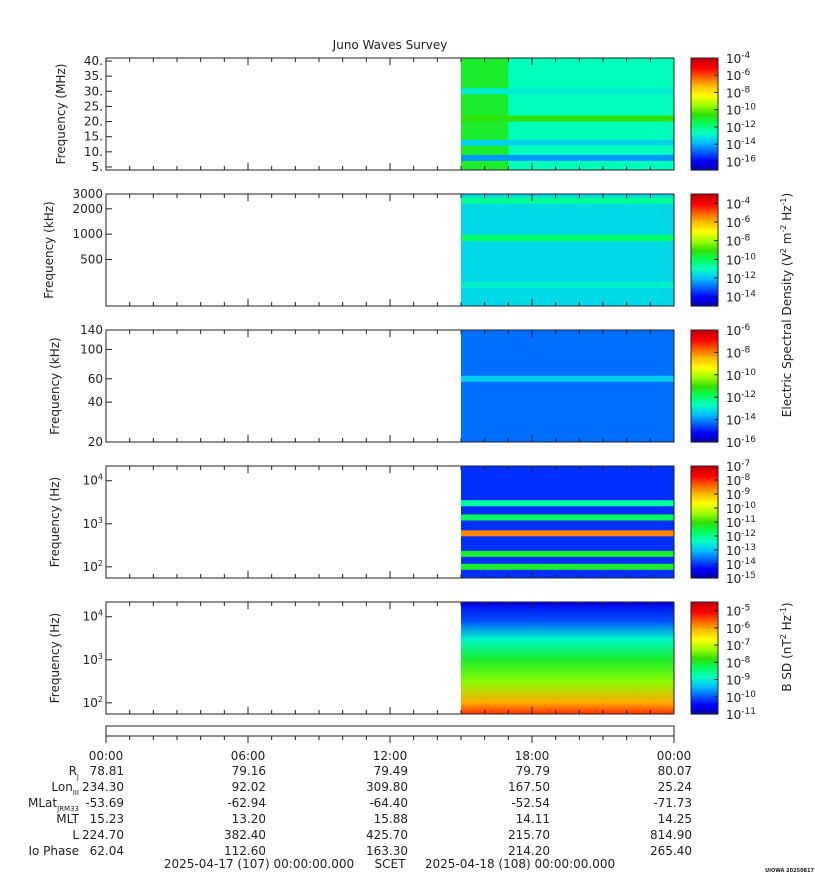 Image resolution: width=815 pixels, height=880 pixels. What do you see at coordinates (249, 787) in the screenshot?
I see `ephem-value: 92.02` at bounding box center [249, 787].